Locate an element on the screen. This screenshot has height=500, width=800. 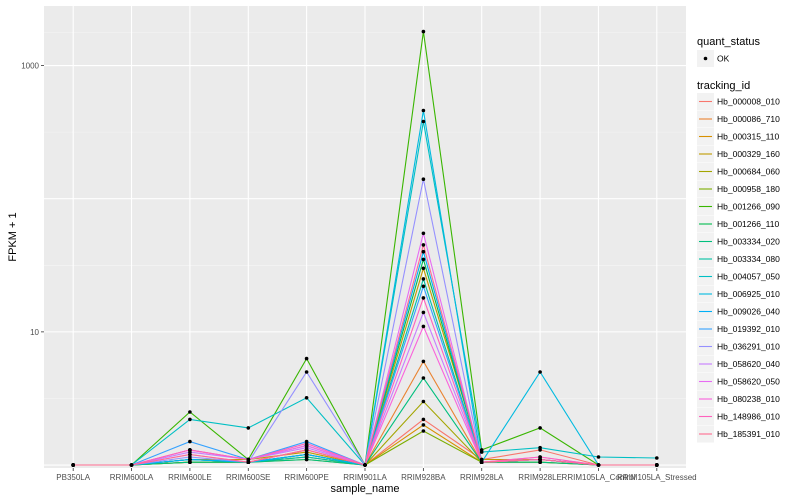
legend-label: Hb_058620_040 is located at coordinates (748, 364).